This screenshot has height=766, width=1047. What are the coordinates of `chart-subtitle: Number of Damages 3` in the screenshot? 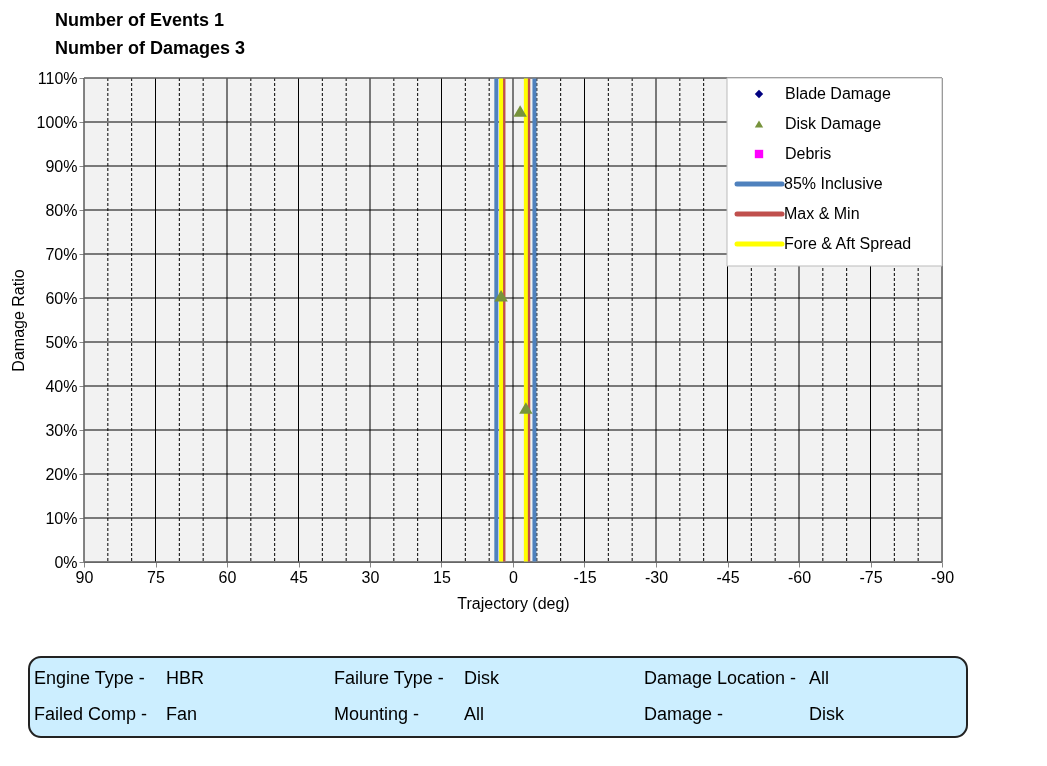 It's located at (150, 48).